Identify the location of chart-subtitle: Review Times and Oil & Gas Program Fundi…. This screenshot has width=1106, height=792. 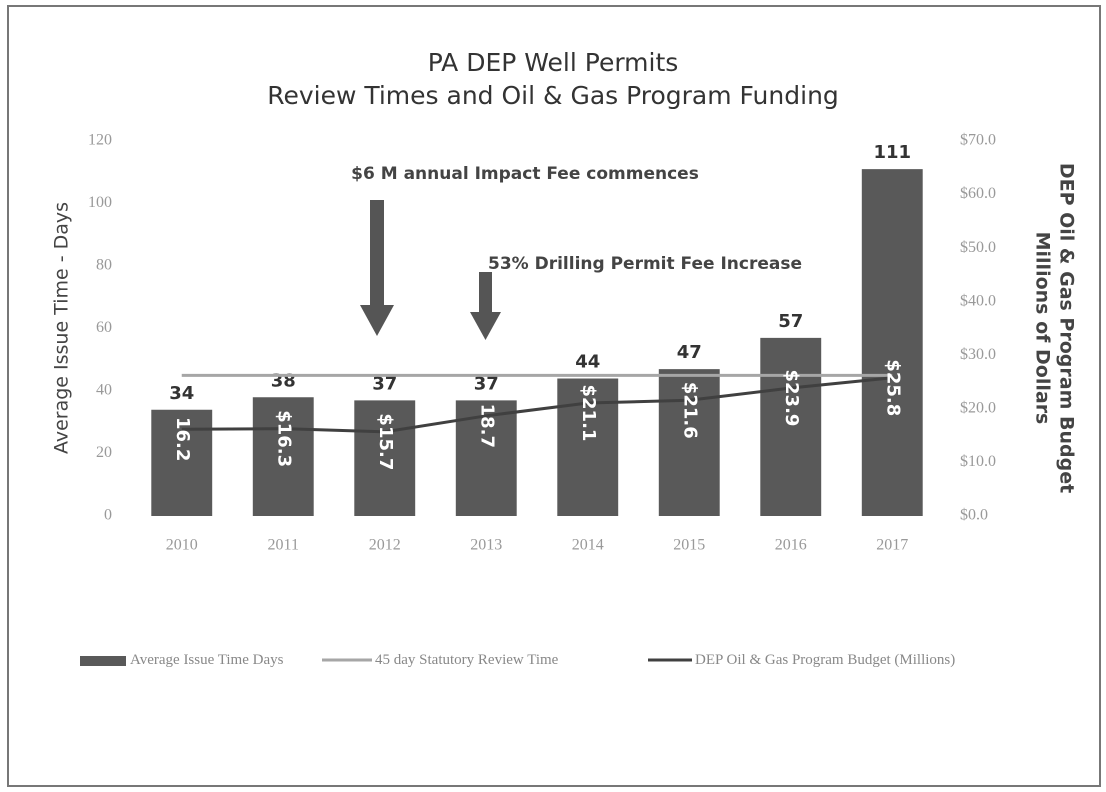
(553, 95).